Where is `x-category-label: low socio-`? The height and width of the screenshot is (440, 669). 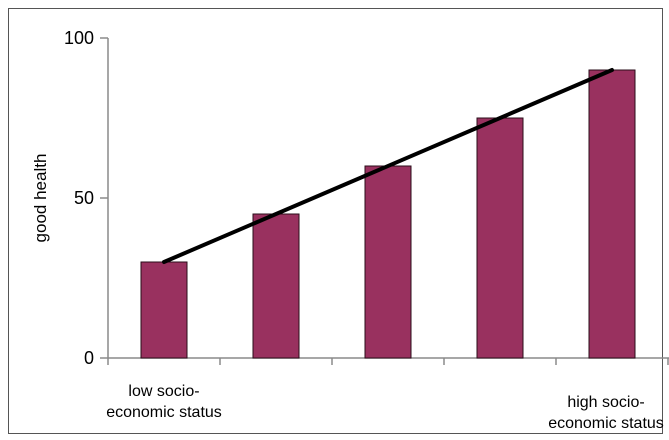
x-category-label: low socio- is located at coordinates (163, 391).